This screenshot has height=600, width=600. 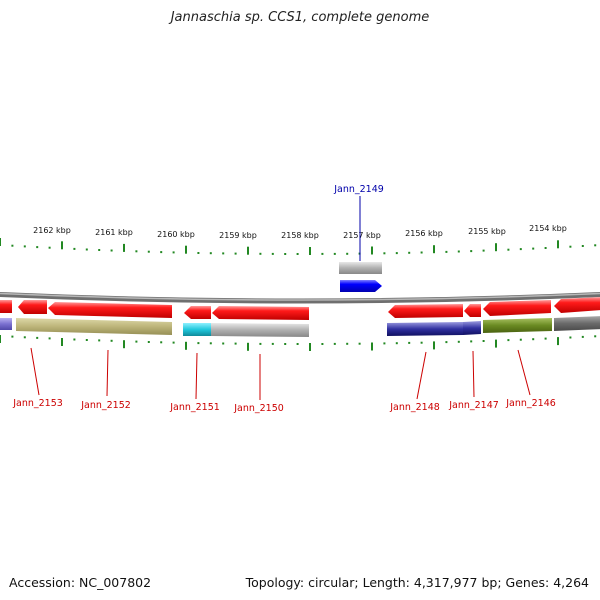 I want to click on scale-label: 2155 kbp, so click(x=487, y=231).